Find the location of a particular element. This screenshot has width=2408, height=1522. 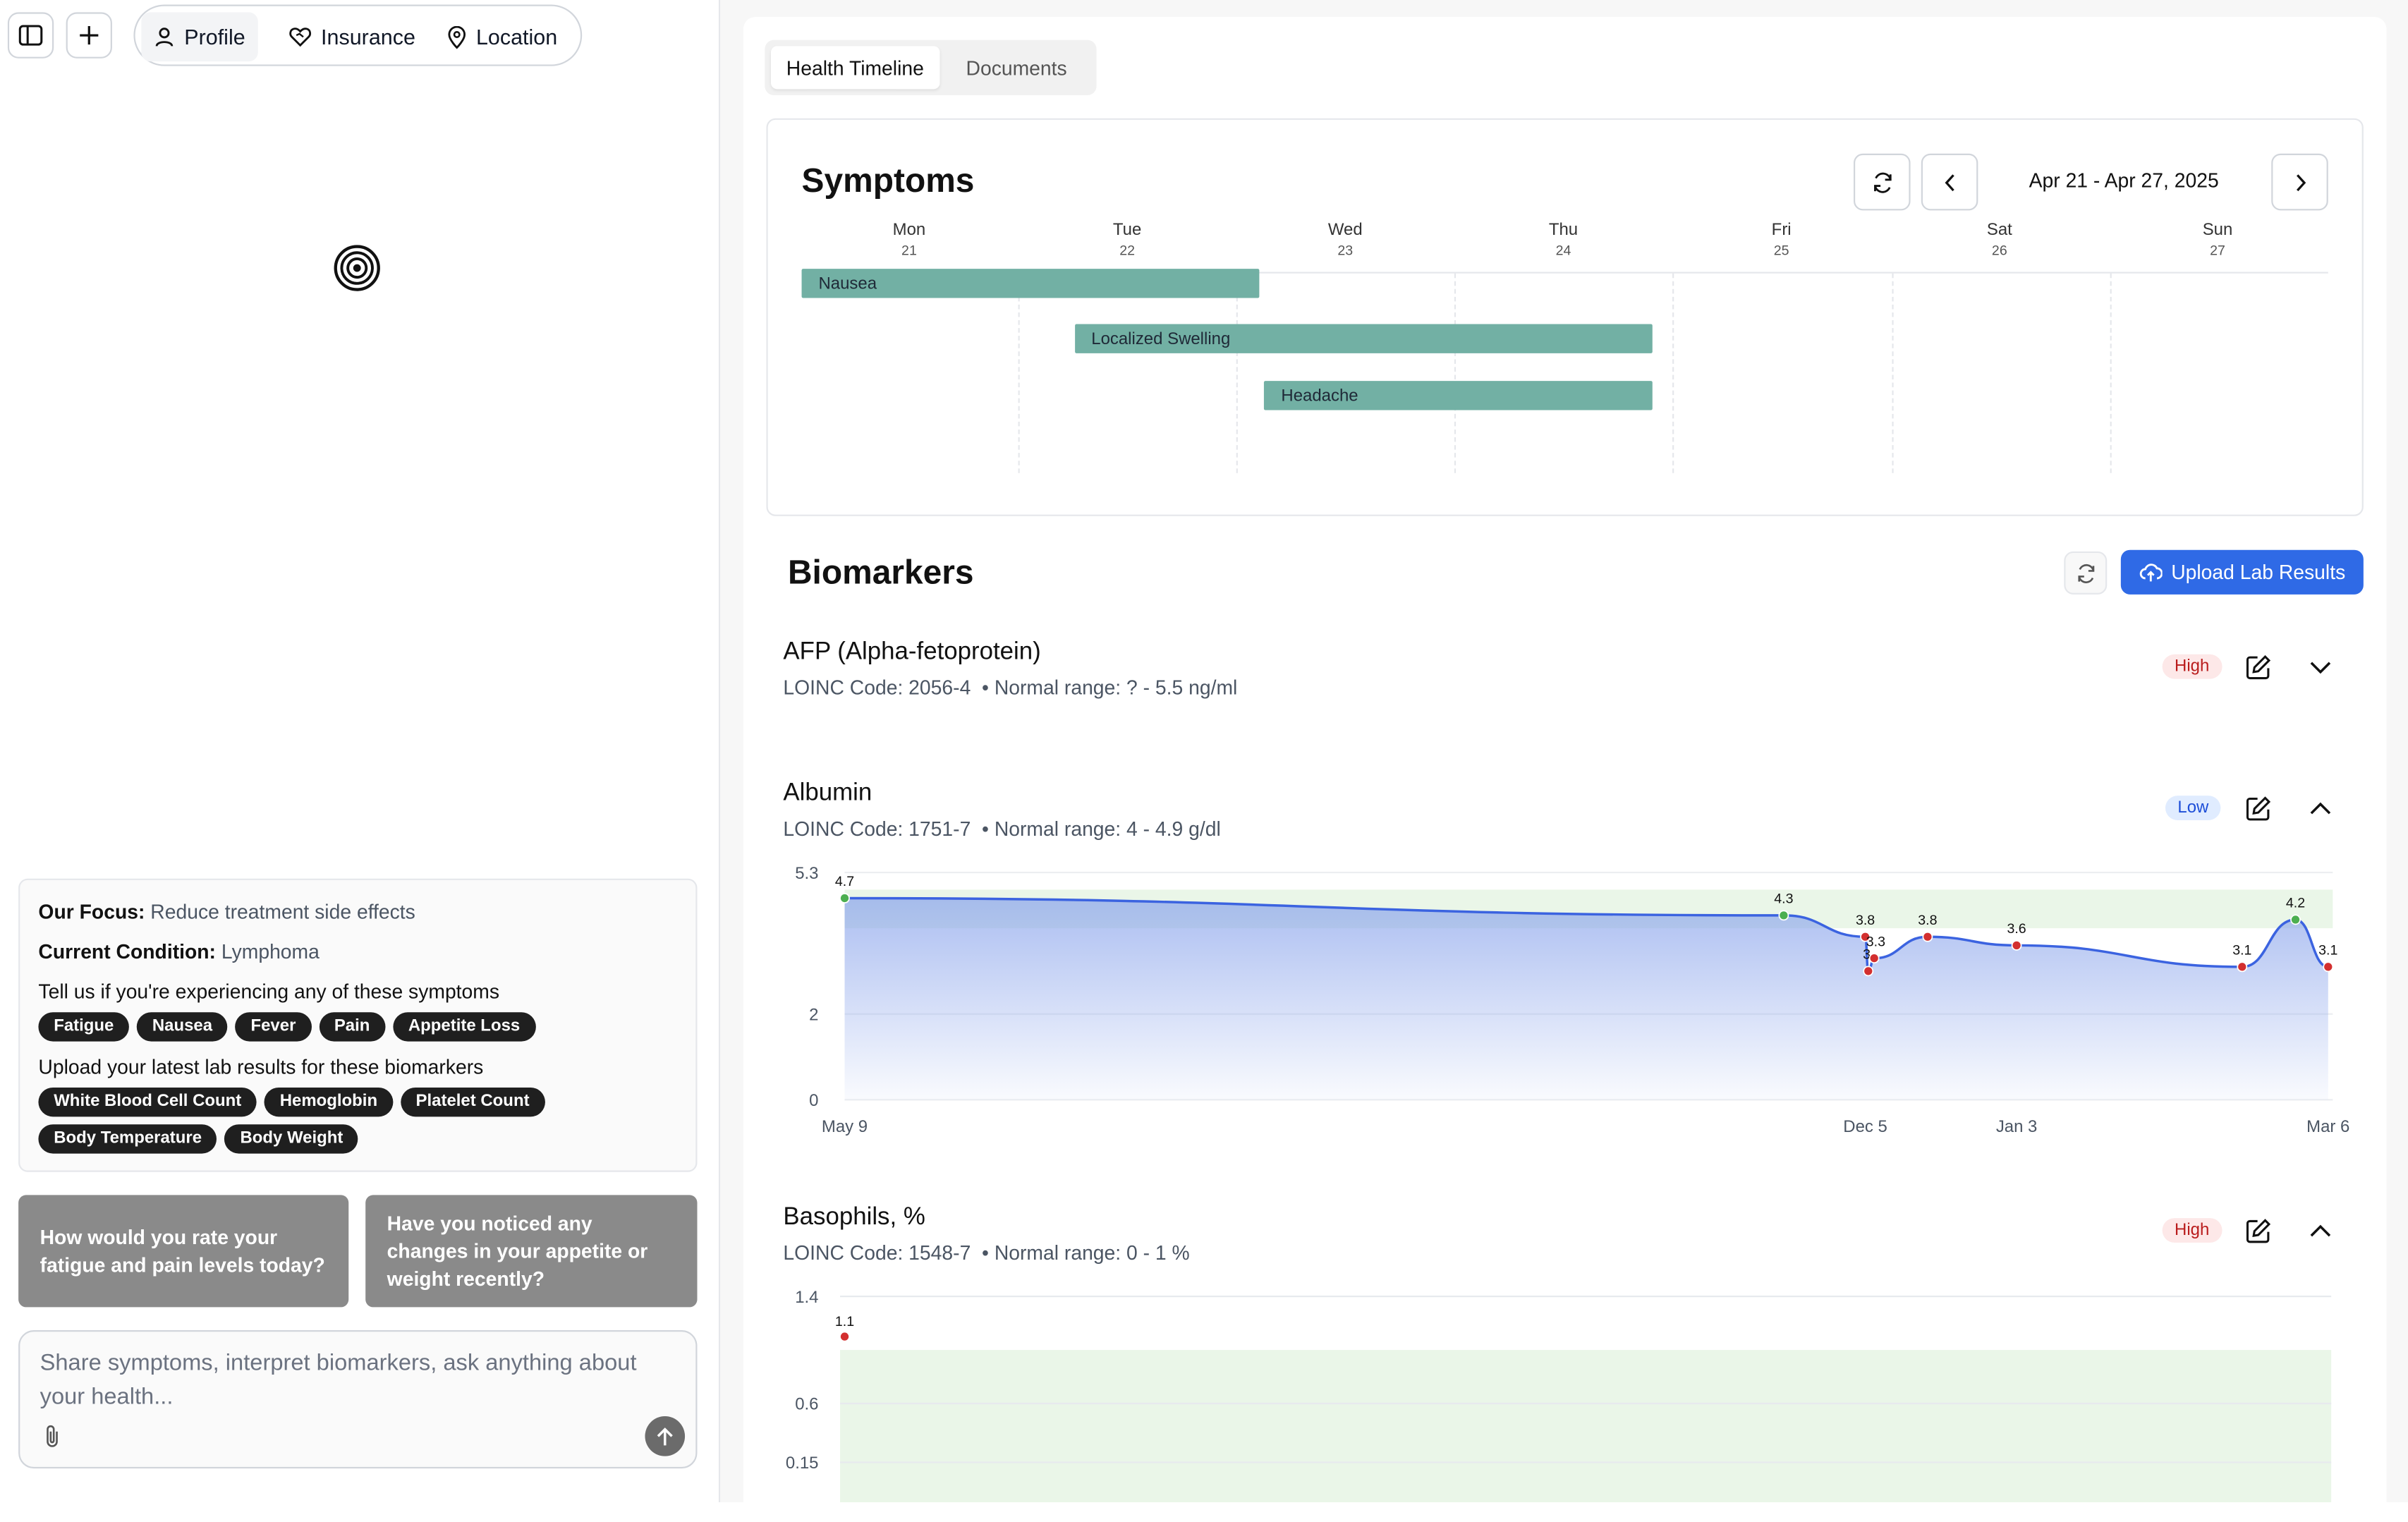

refresh-symptoms-button is located at coordinates (1882, 182).